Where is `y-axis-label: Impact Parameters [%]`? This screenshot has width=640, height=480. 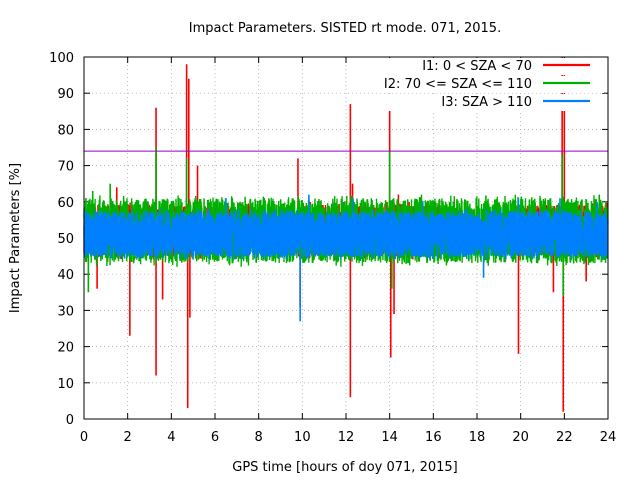
y-axis-label: Impact Parameters [%] is located at coordinates (15, 238).